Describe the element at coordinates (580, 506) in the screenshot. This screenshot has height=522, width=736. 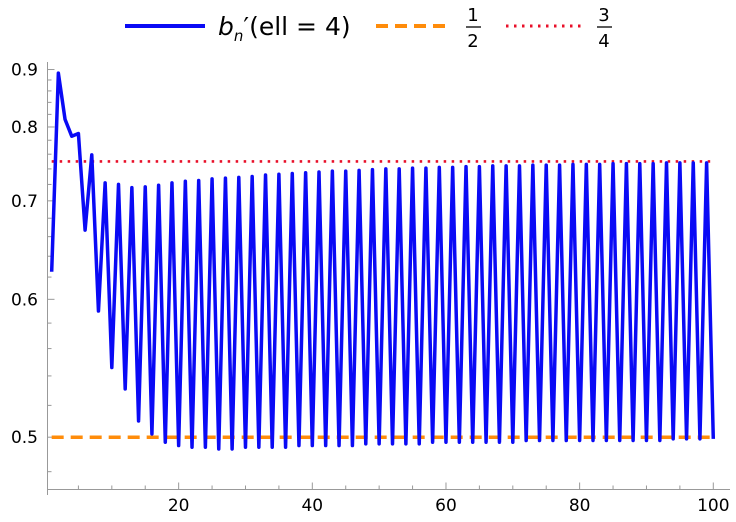
I see `x-tick-label: 80` at that location.